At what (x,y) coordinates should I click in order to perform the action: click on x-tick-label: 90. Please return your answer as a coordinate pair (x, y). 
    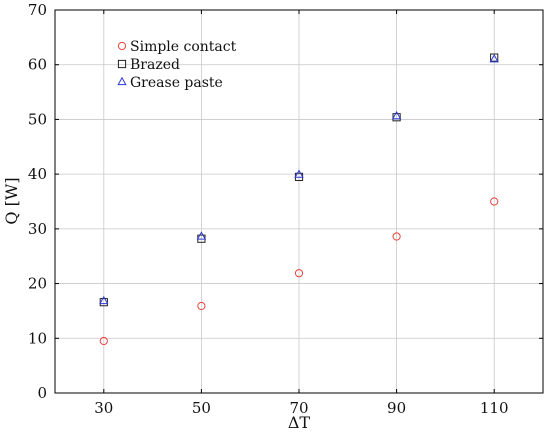
    Looking at the image, I should click on (396, 408).